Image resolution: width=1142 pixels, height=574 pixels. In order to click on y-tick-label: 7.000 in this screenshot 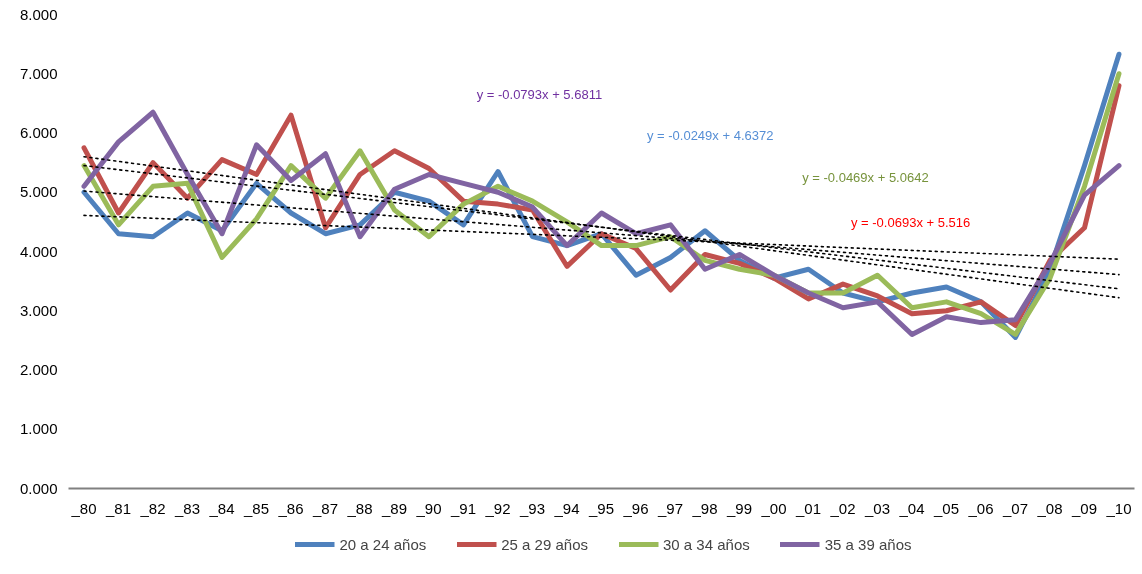, I will do `click(38, 73)`.